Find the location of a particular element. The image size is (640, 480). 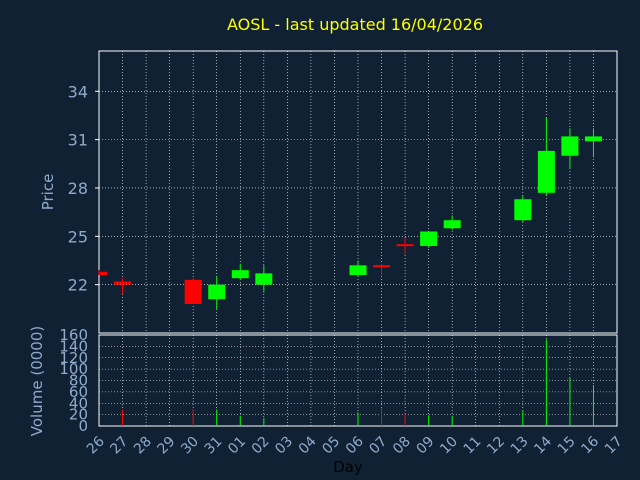

x-tick-label: 26 is located at coordinates (96, 445).